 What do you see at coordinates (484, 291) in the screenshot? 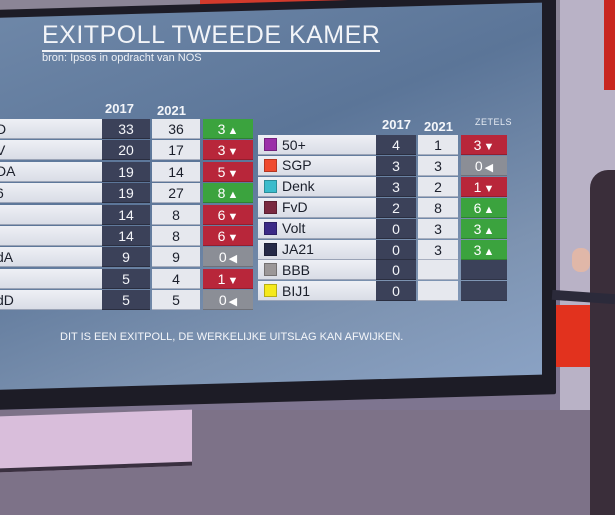
I see `seat-change-badge` at bounding box center [484, 291].